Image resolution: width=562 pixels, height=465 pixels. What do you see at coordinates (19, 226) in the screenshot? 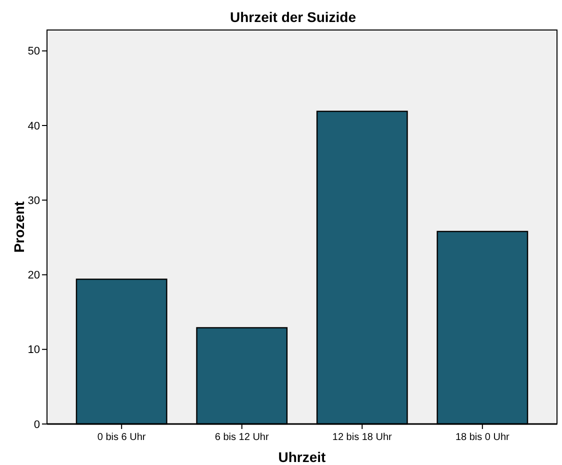
I see `y-axis-title: Prozent` at bounding box center [19, 226].